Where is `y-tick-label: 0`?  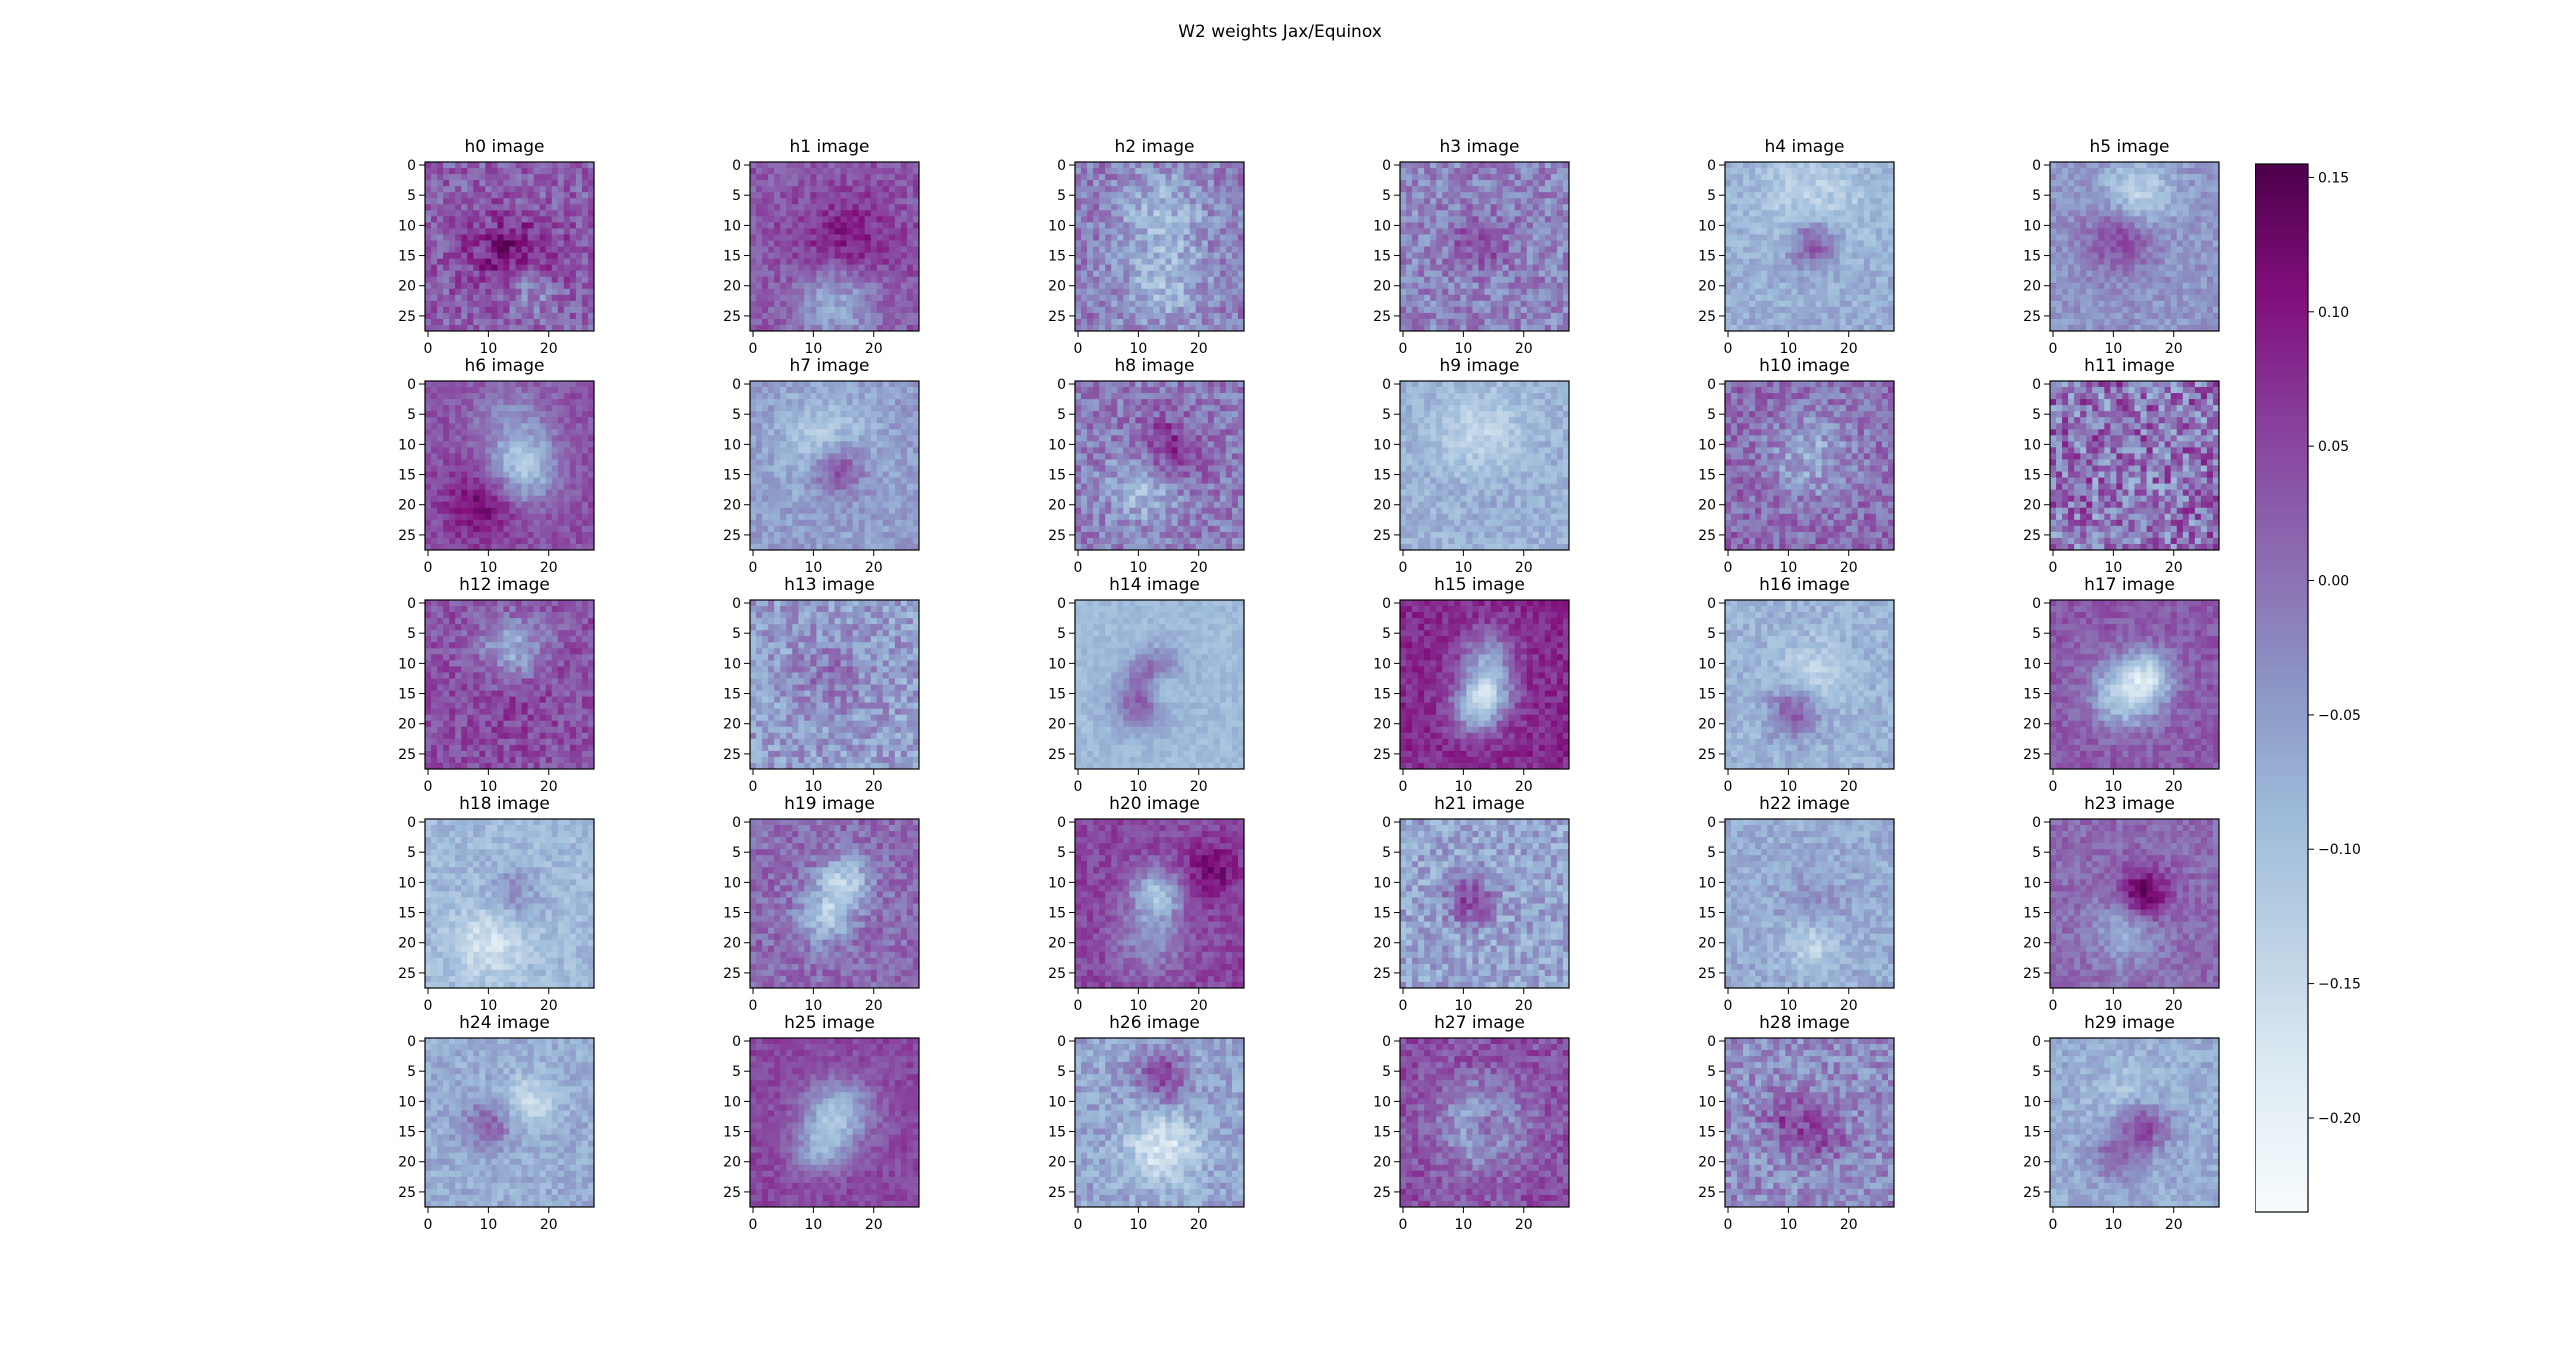
y-tick-label: 0 is located at coordinates (411, 166).